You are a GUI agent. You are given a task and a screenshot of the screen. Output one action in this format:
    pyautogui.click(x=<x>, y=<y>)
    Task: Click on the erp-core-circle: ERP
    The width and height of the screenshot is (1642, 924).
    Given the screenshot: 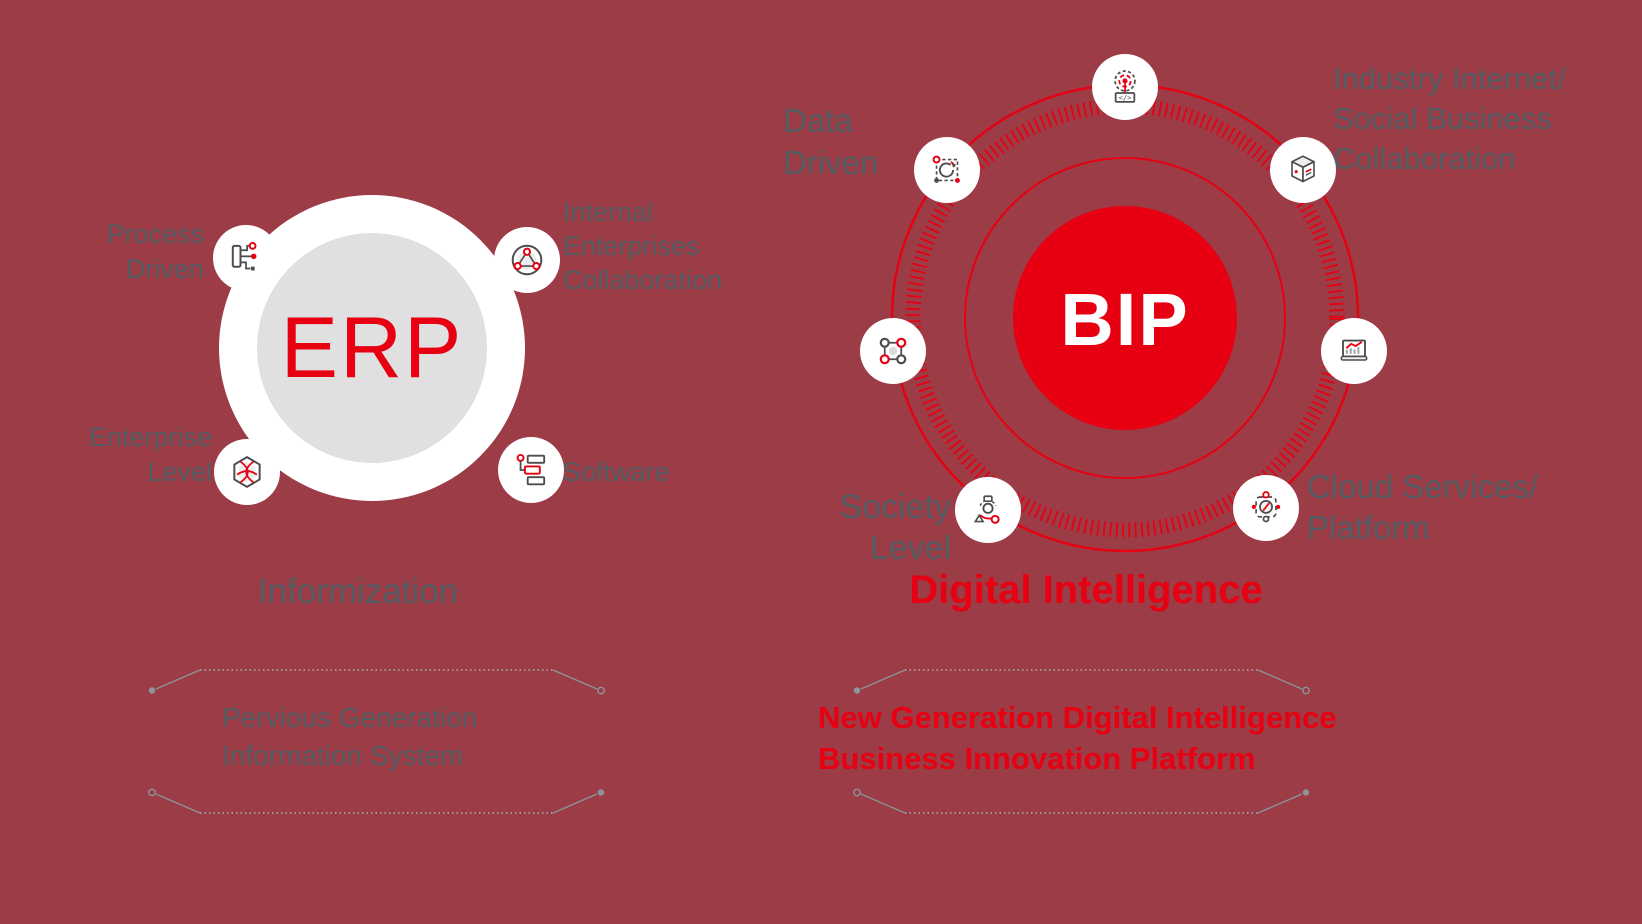 What is the action you would take?
    pyautogui.click(x=372, y=348)
    